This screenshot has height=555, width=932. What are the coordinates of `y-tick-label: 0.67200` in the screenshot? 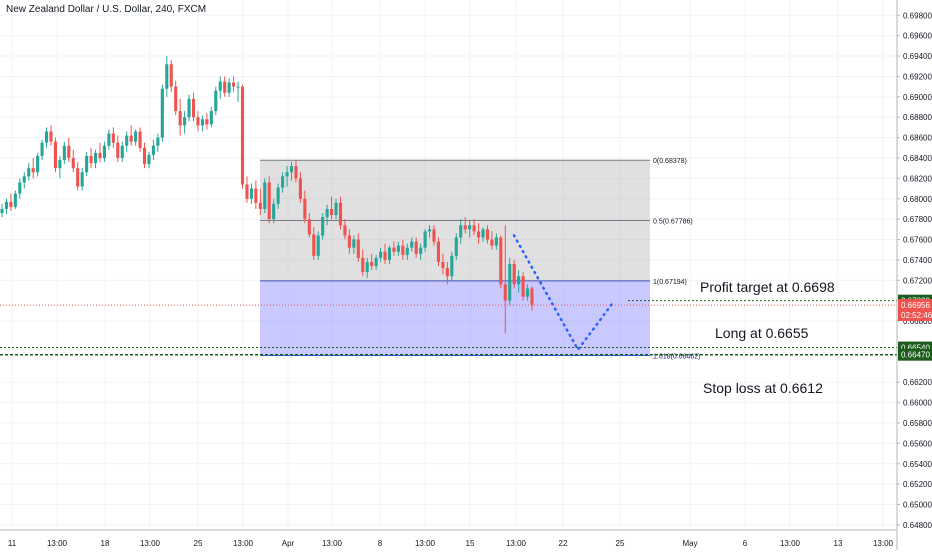 It's located at (917, 280).